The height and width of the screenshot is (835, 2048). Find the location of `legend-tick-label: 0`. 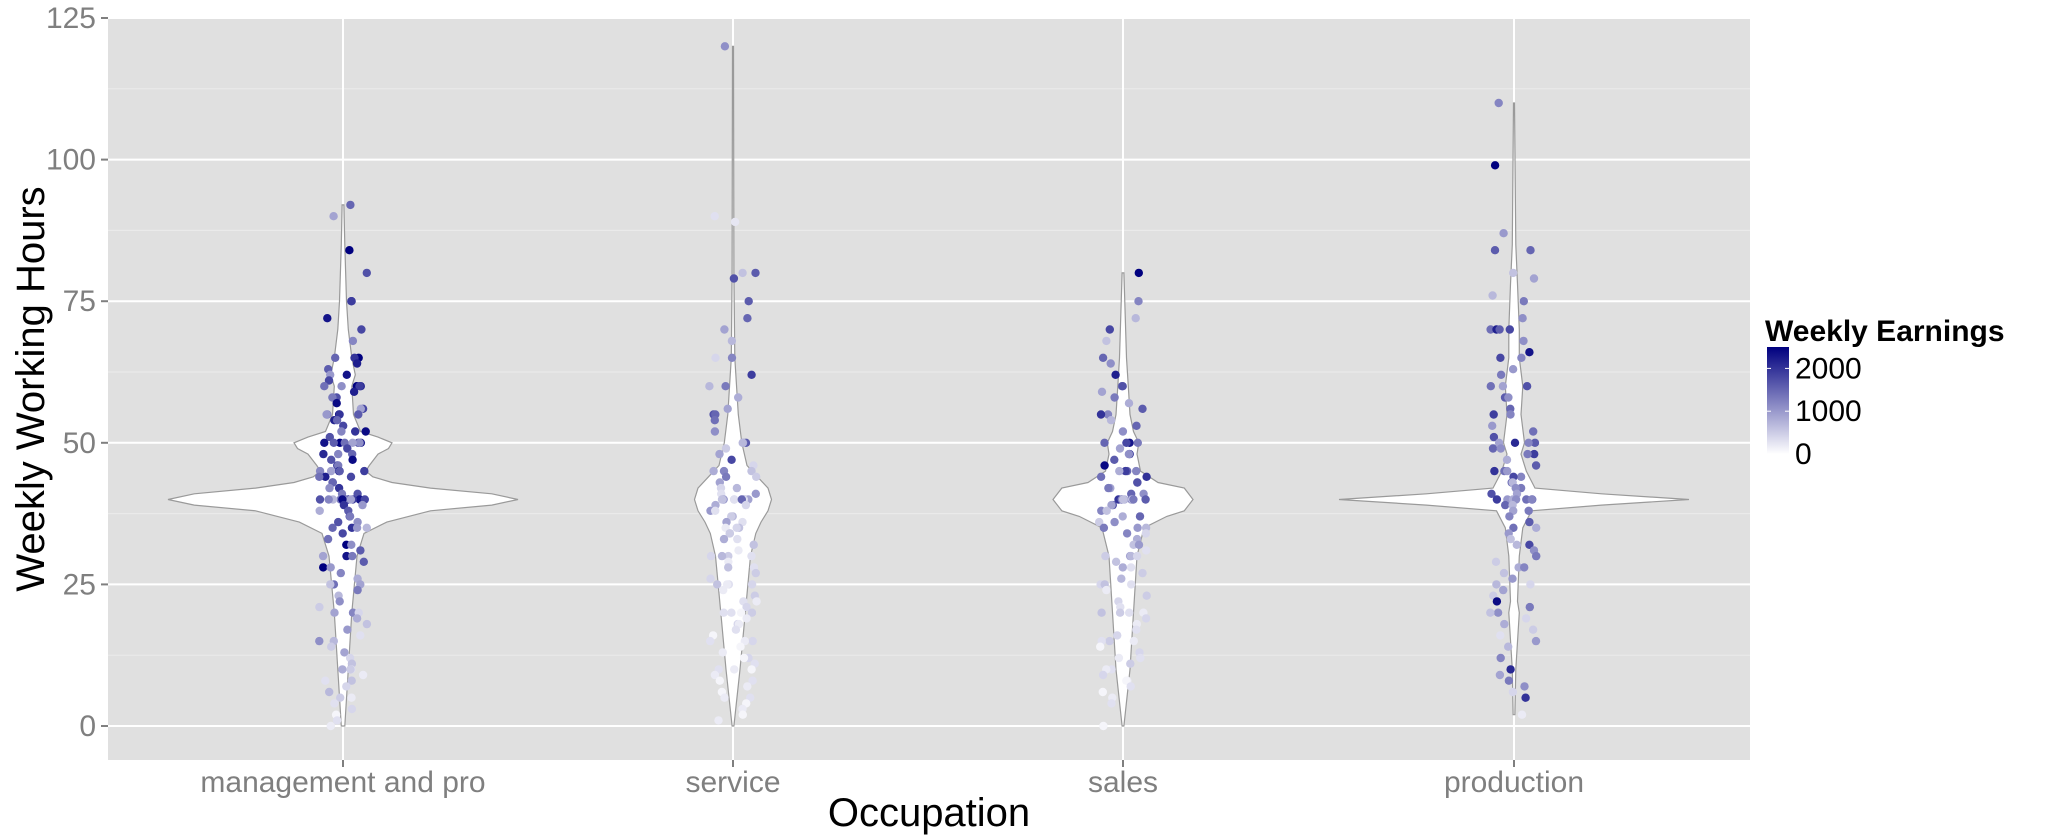

legend-tick-label: 0 is located at coordinates (1803, 454).